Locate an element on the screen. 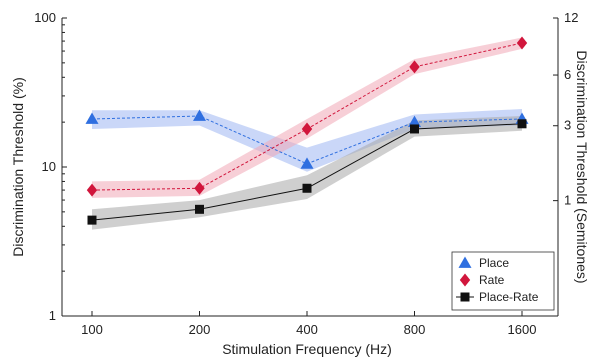 The image size is (593, 364). x-axis-label: Stimulation Frequency (Hz) is located at coordinates (307, 349).